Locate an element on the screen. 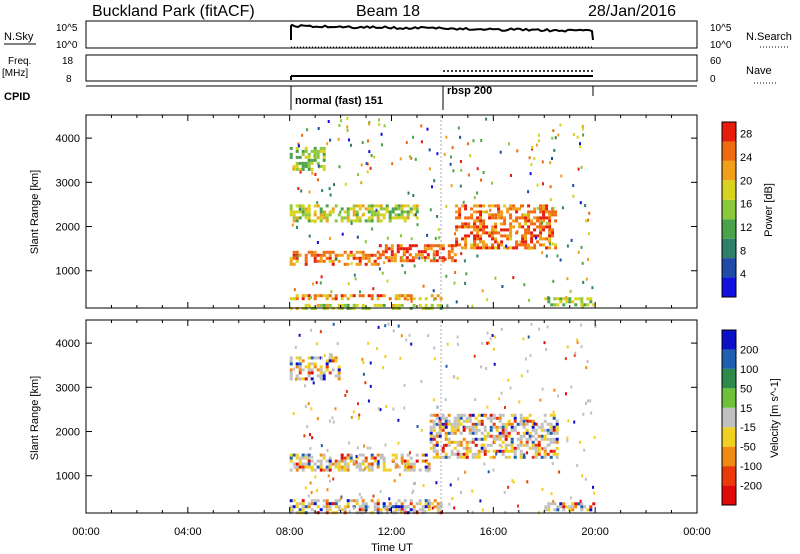  power-colorbar-swatch is located at coordinates (729, 268).